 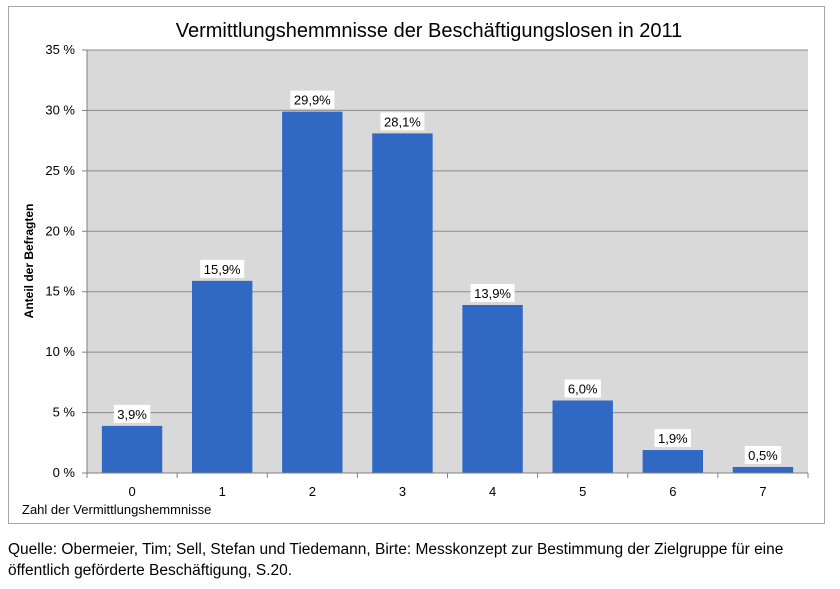 What do you see at coordinates (222, 491) in the screenshot?
I see `x-tick-label: 1` at bounding box center [222, 491].